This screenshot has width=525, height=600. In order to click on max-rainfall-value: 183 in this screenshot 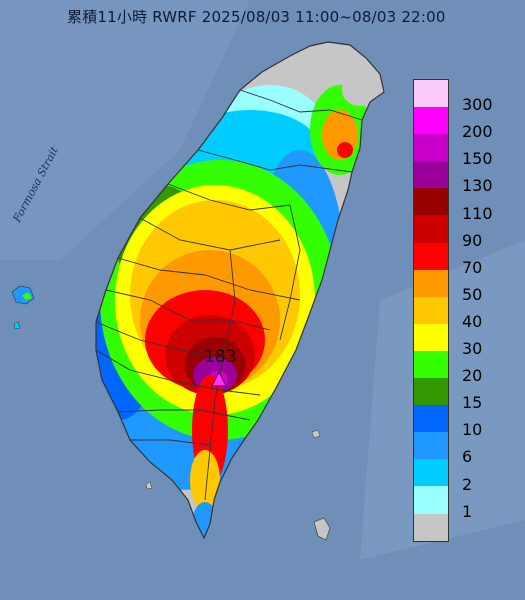, I will do `click(220, 357)`.